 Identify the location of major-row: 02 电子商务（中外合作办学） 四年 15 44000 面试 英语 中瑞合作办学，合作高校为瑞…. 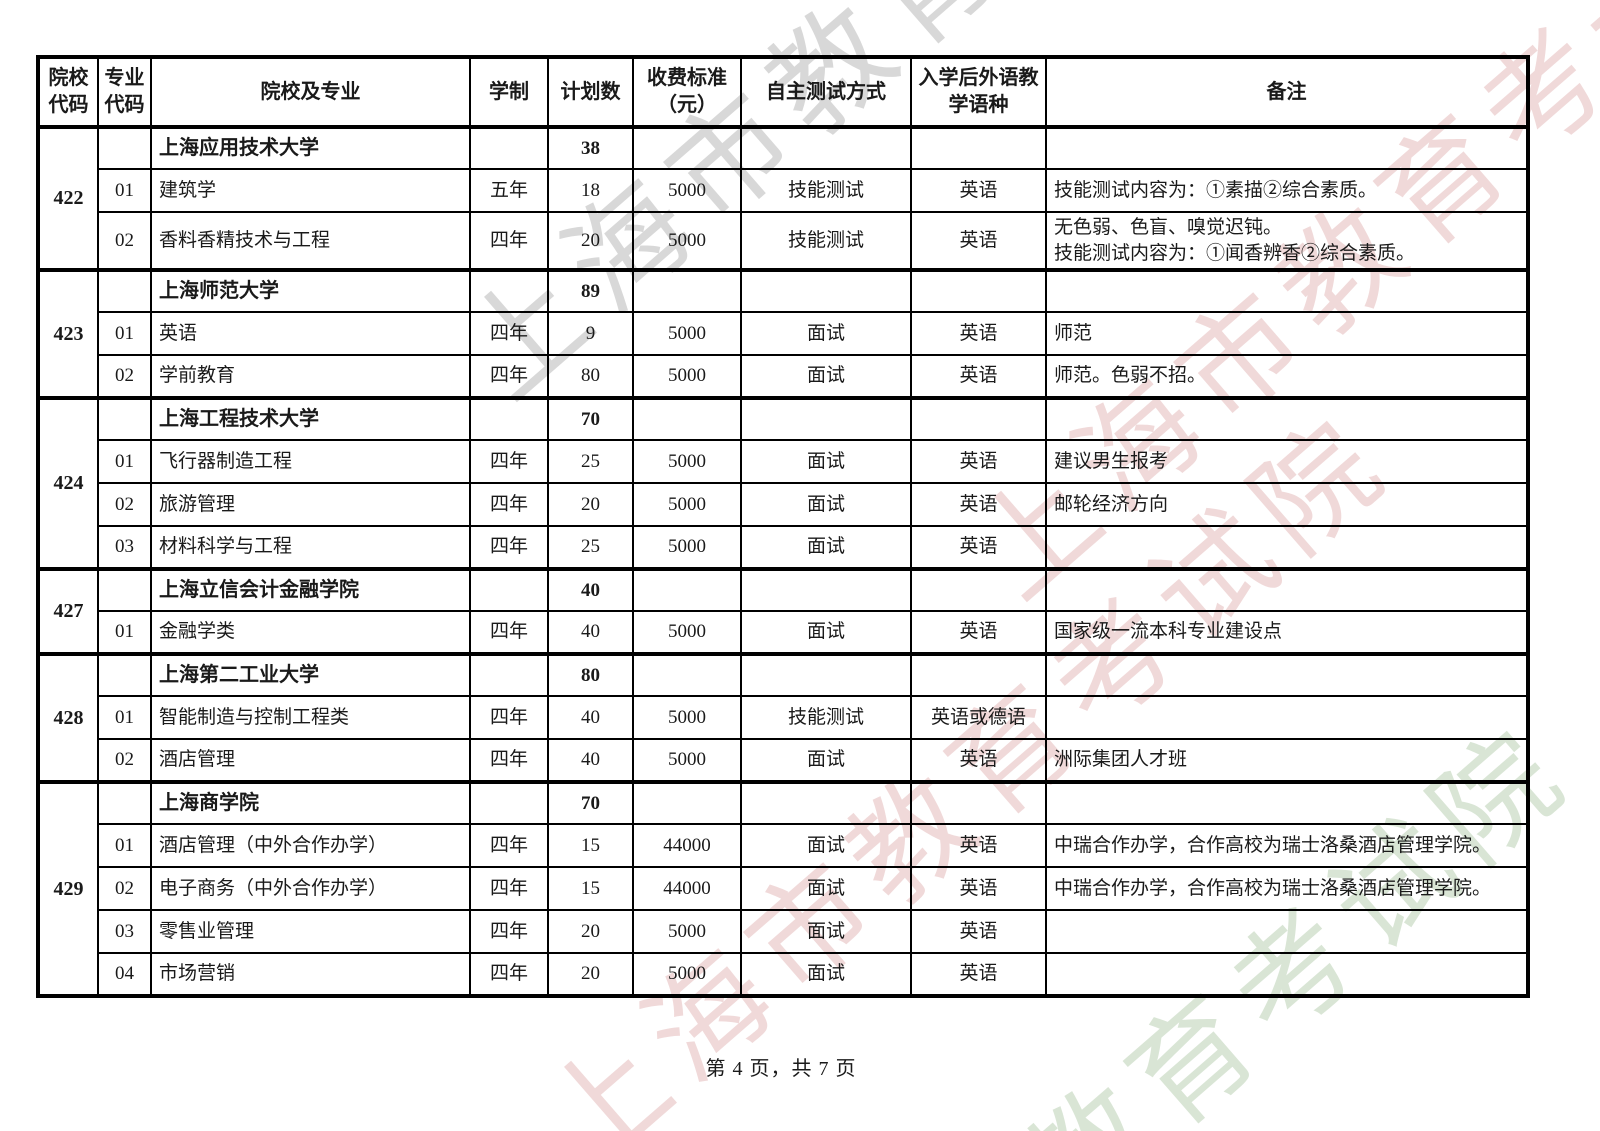
(783, 889).